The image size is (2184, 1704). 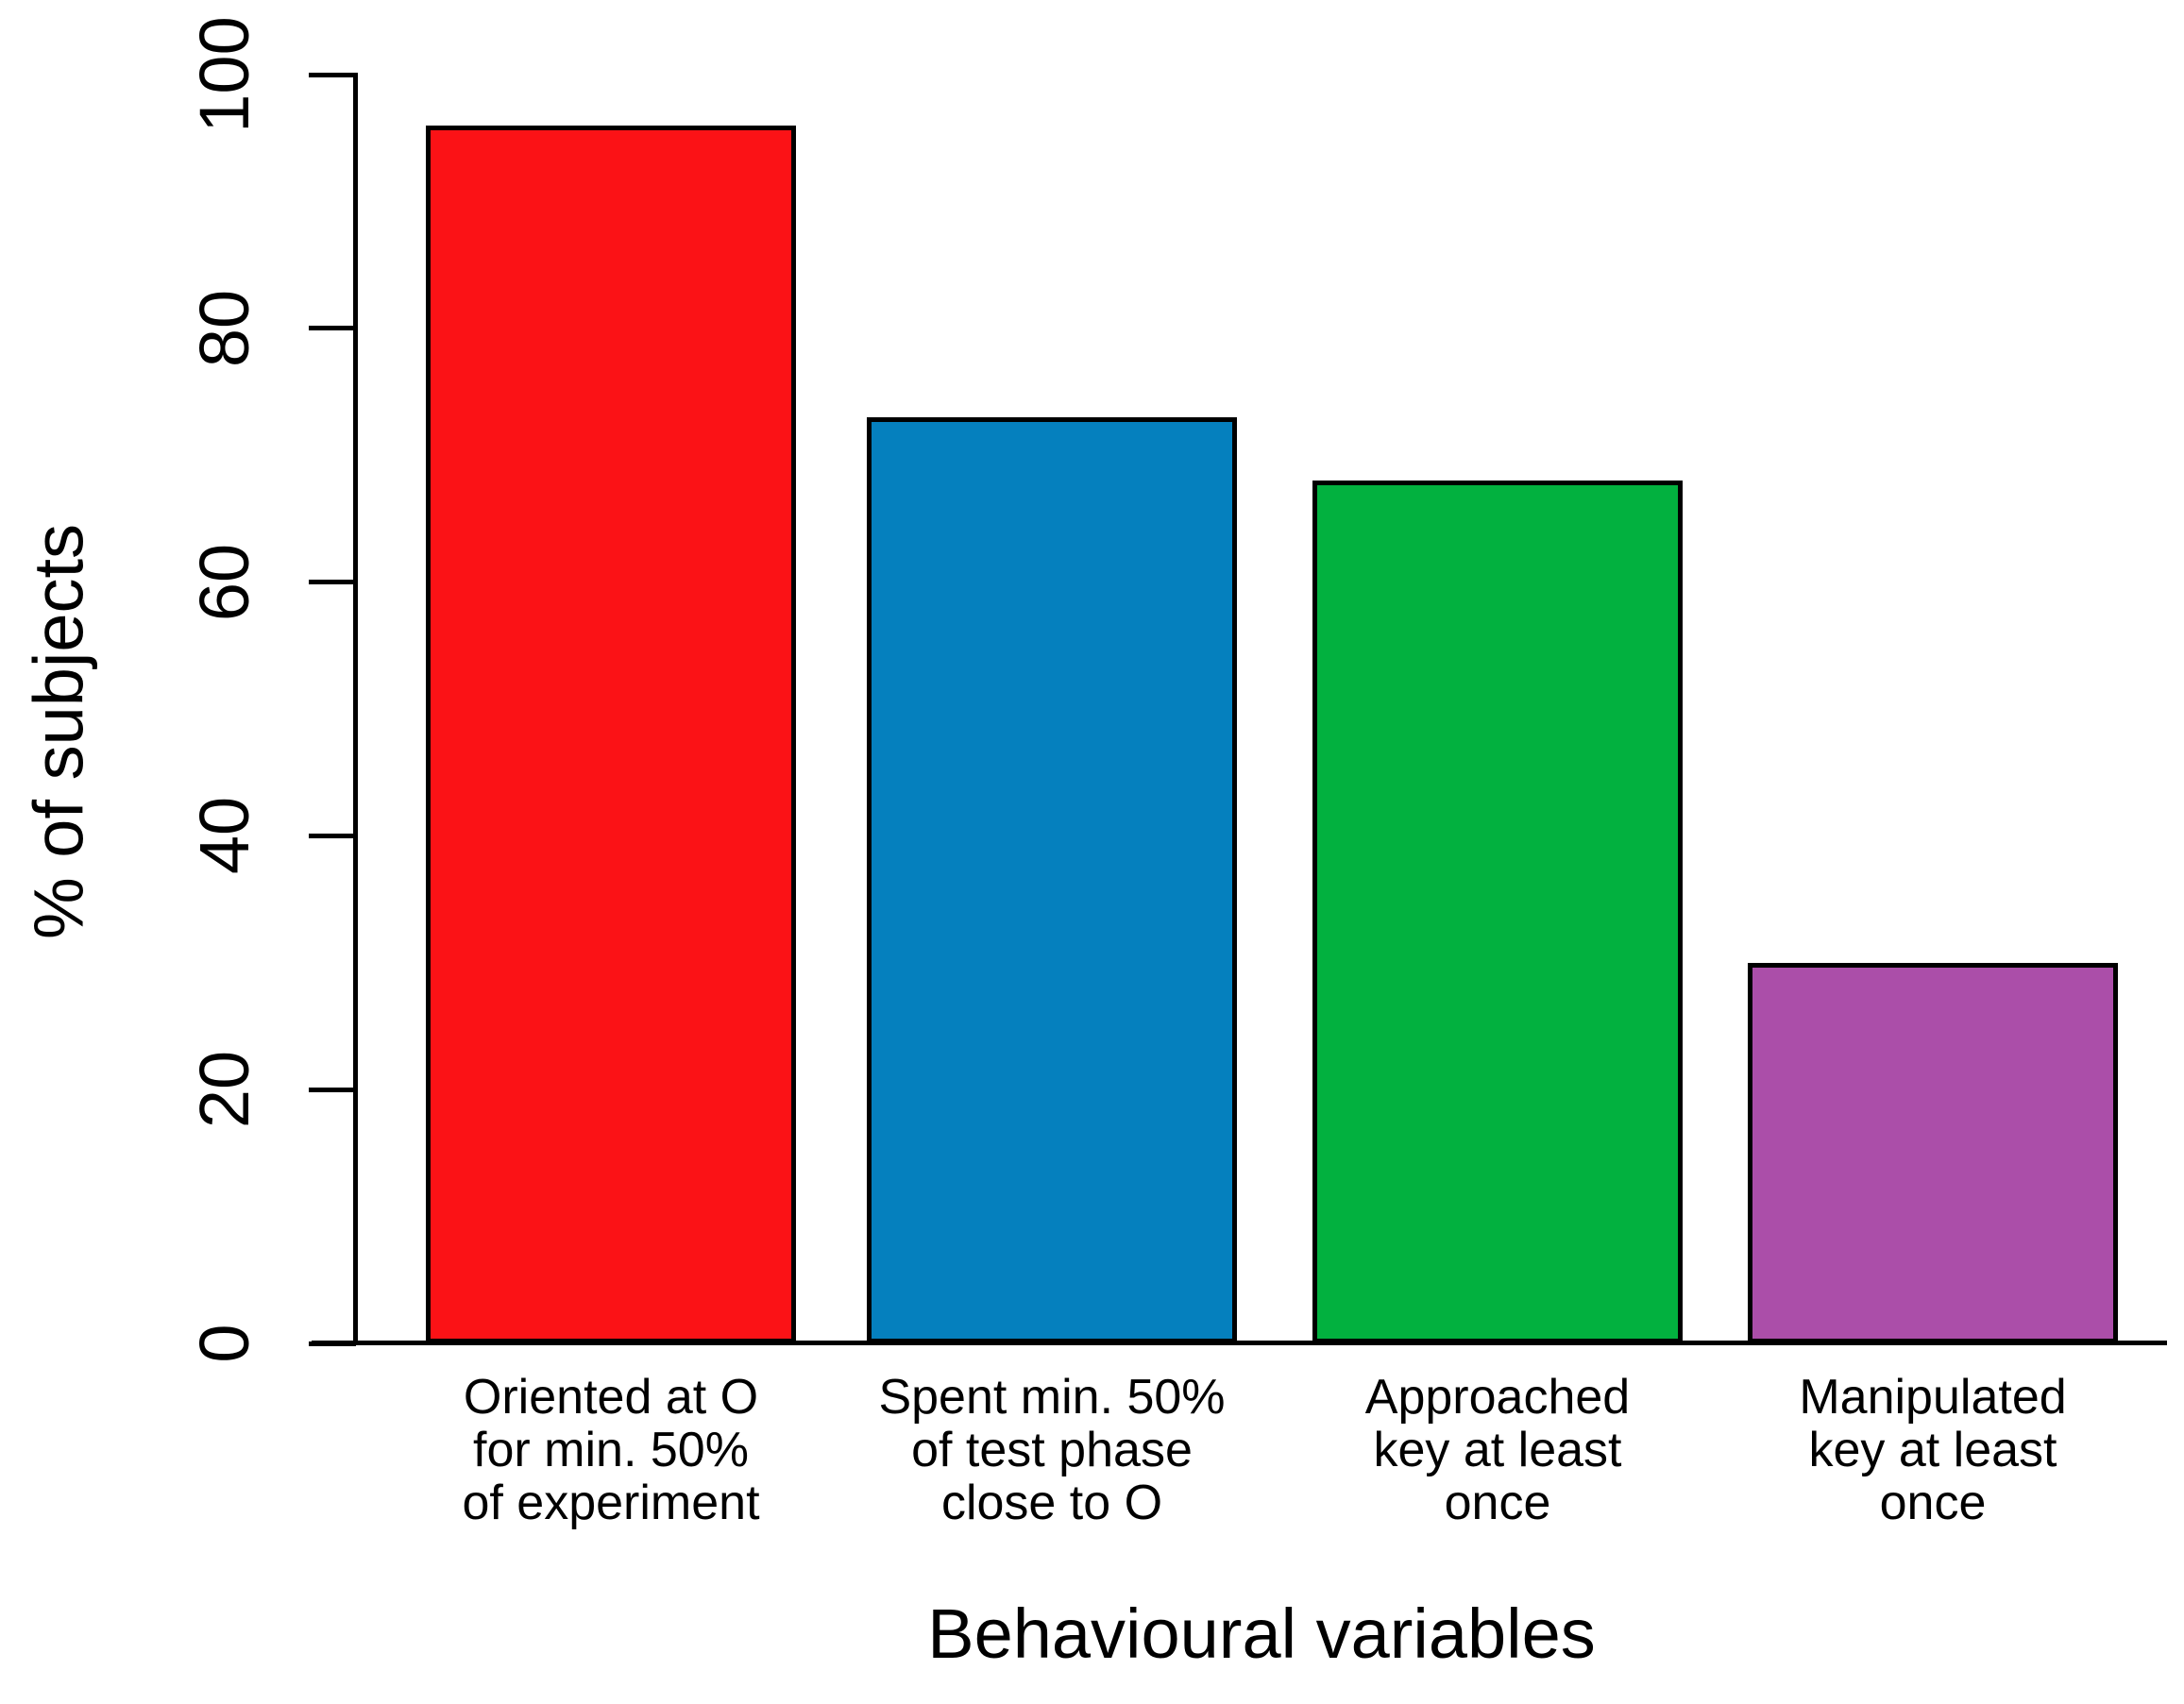 What do you see at coordinates (1239, 1343) in the screenshot?
I see `x-axis-line` at bounding box center [1239, 1343].